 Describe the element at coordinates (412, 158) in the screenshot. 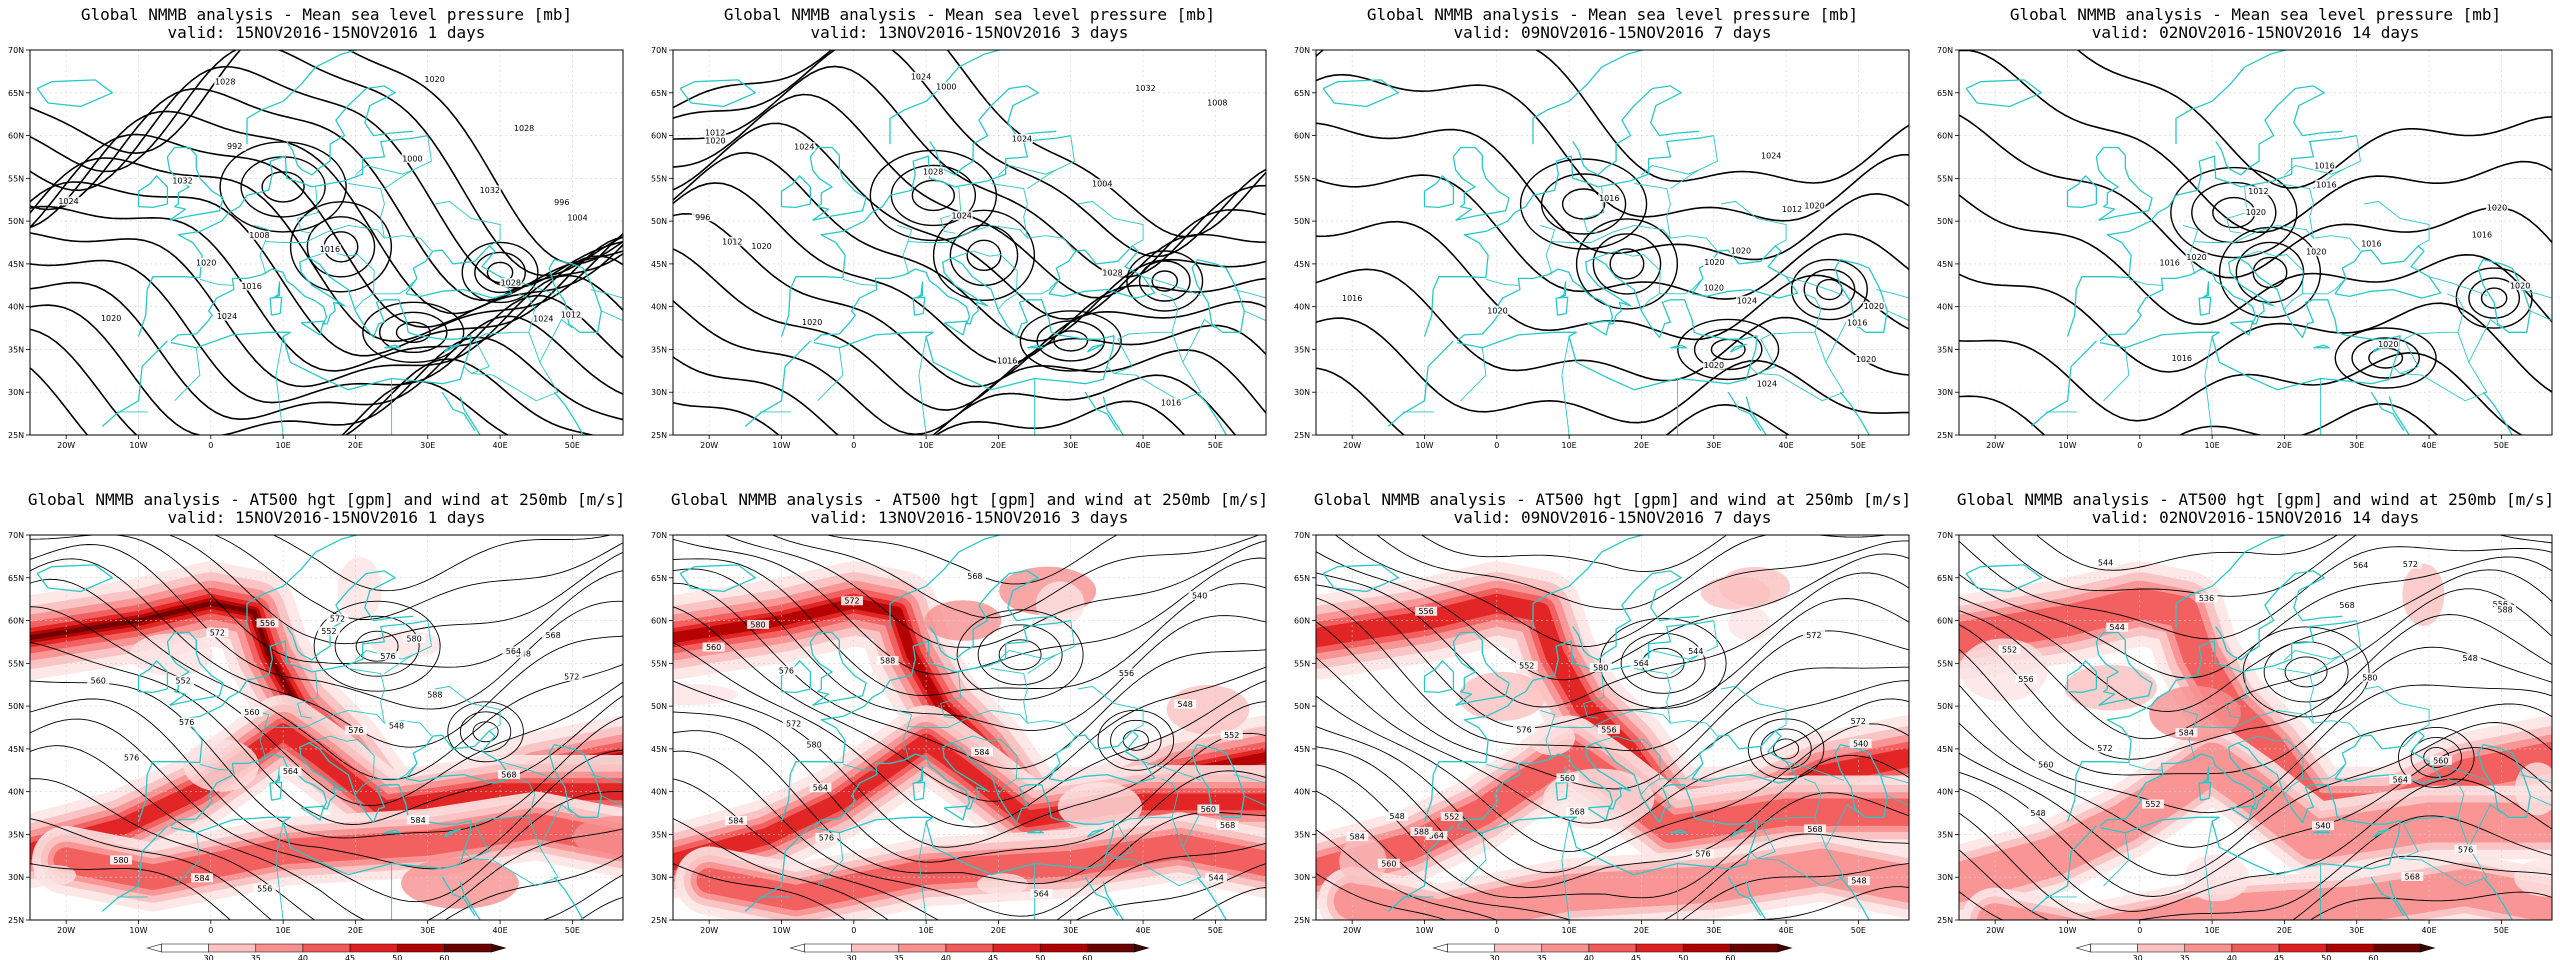

I see `contour-label: 1000` at that location.